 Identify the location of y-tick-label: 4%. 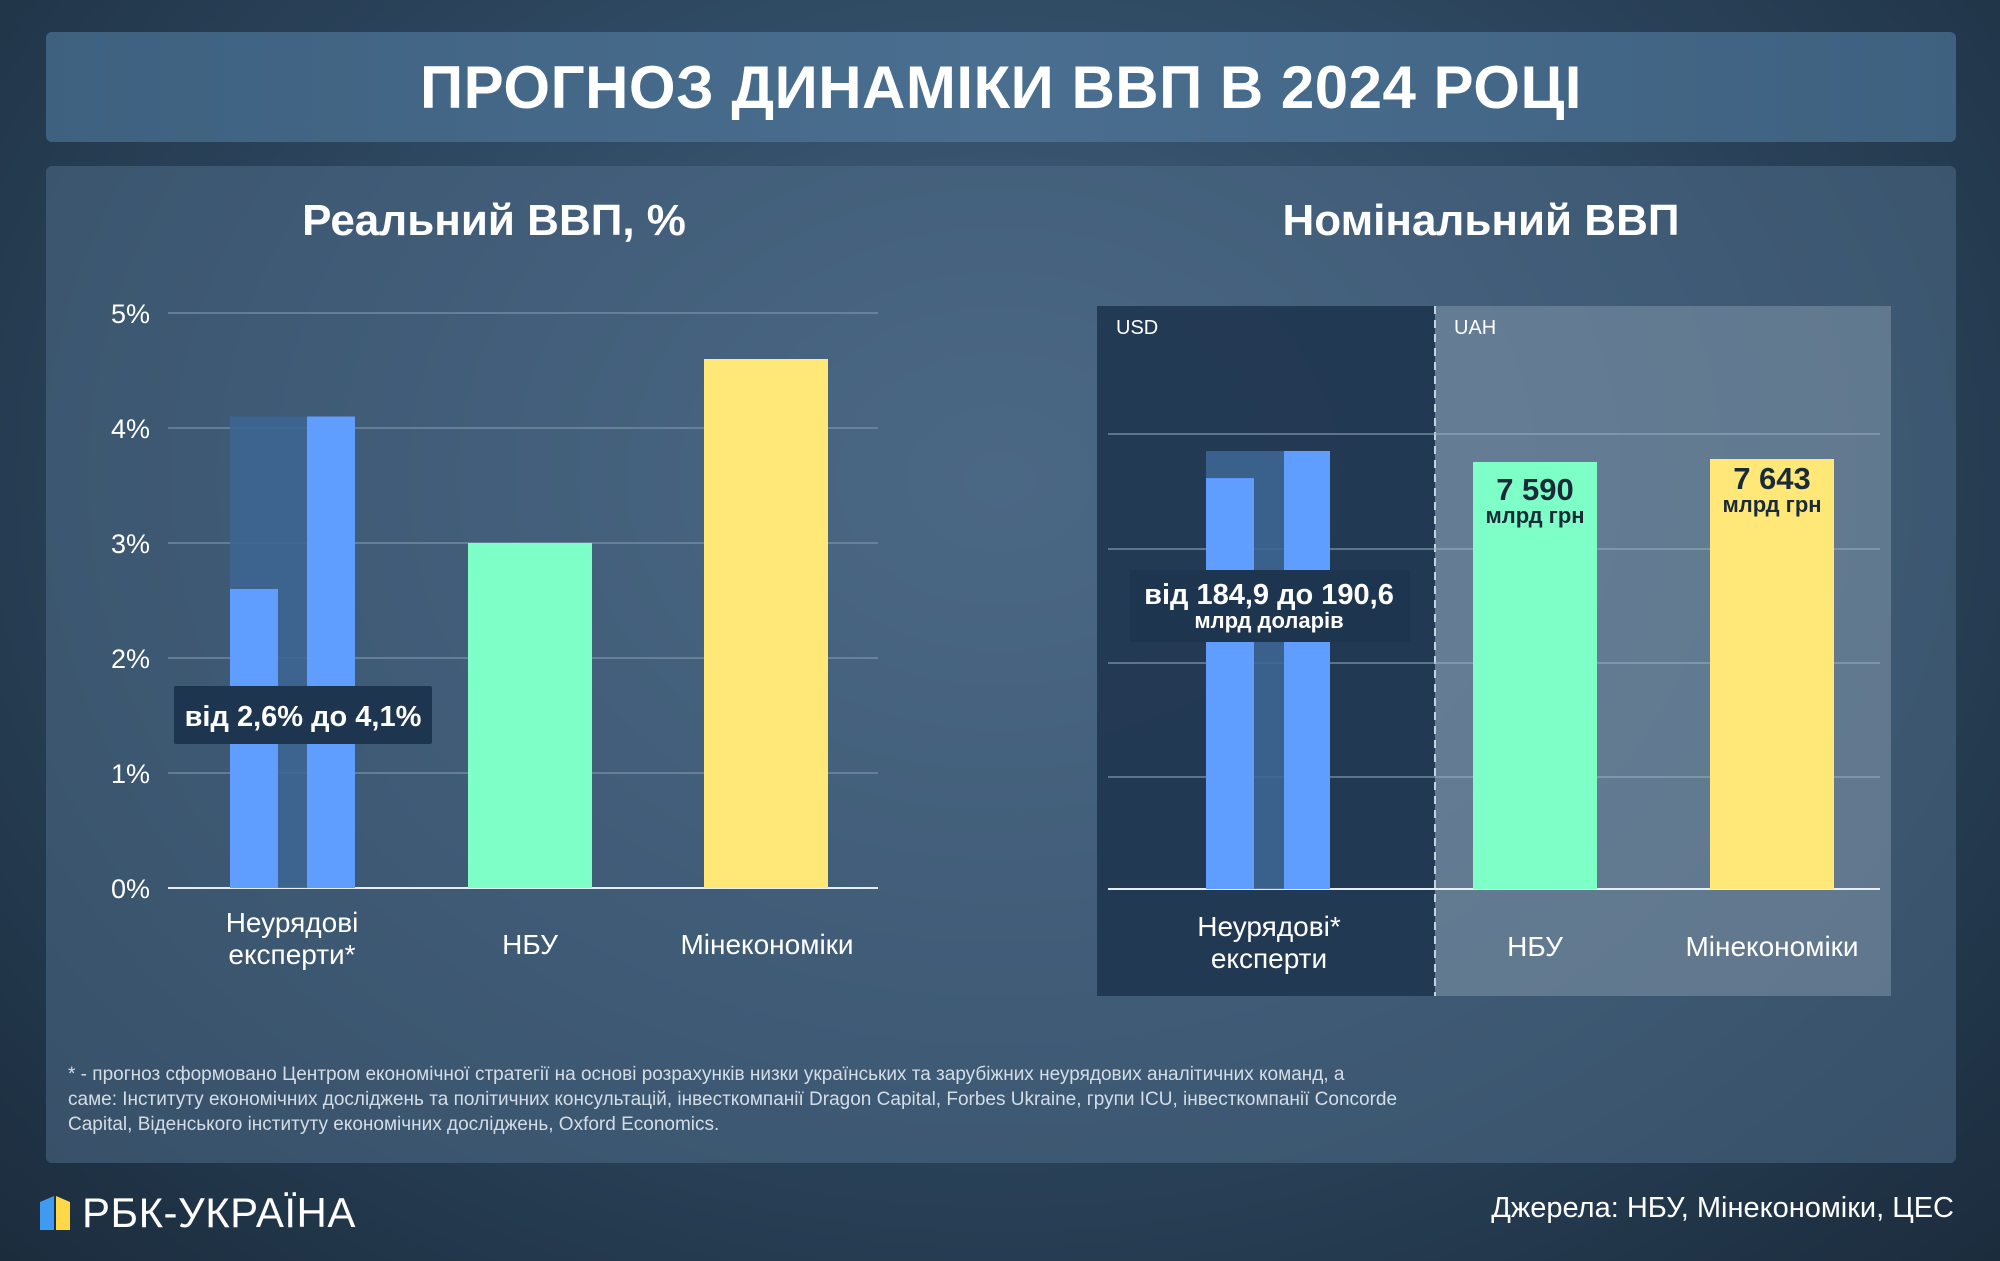
(130, 429).